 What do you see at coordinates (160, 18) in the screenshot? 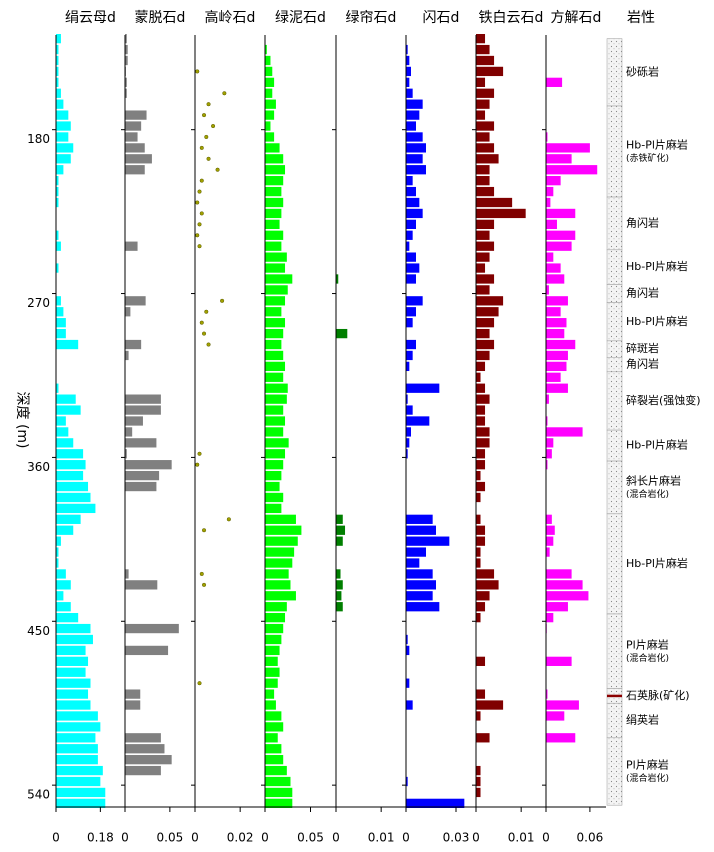
I see `panel-title: 蒙脱石d` at bounding box center [160, 18].